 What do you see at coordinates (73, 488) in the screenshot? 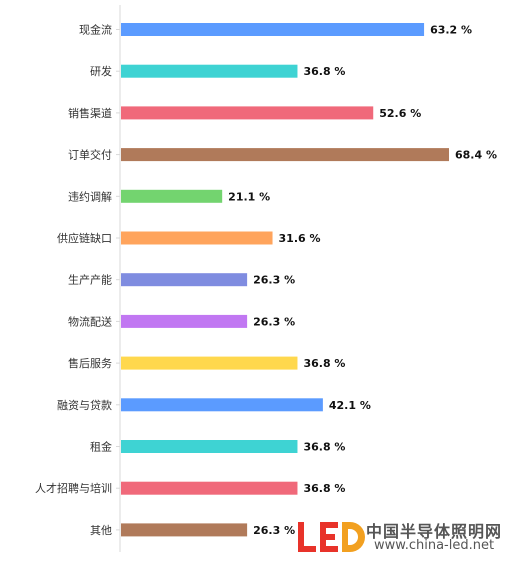
I see `category-label: 人才招聘与培训` at bounding box center [73, 488].